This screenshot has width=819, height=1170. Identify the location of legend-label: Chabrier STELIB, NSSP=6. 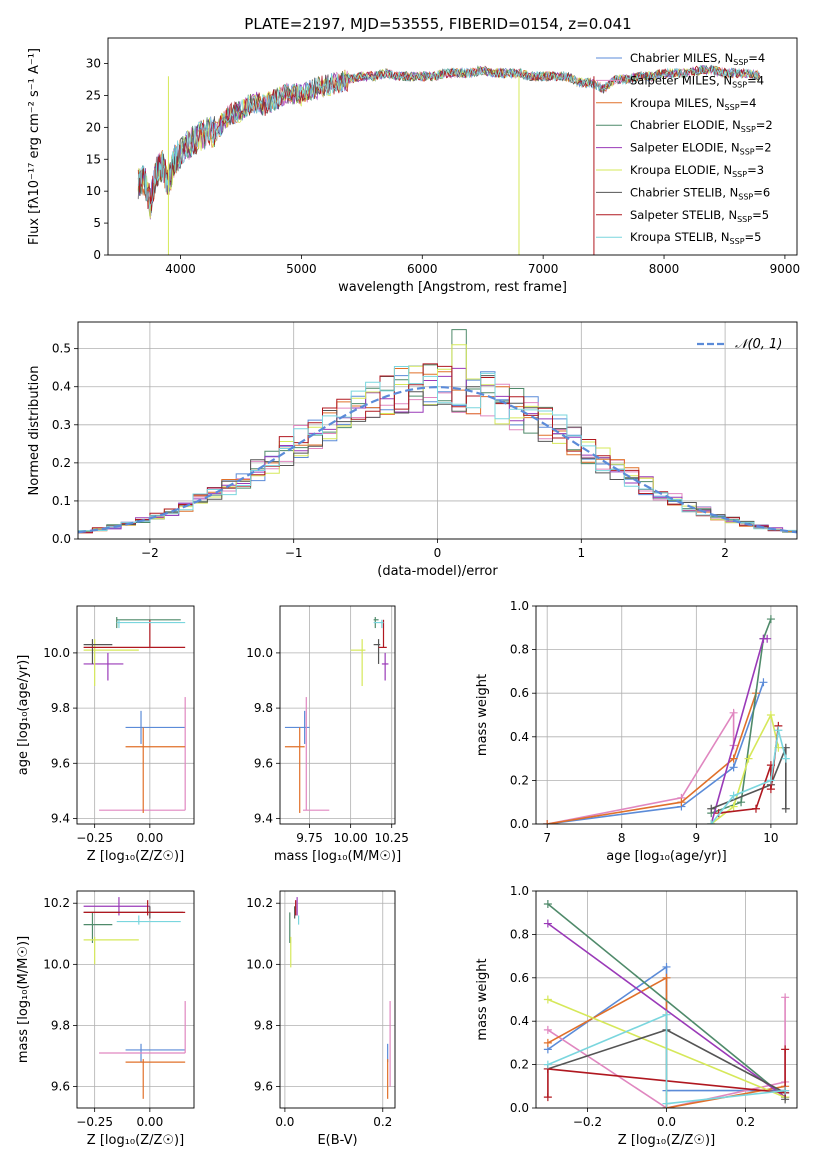
(700, 193).